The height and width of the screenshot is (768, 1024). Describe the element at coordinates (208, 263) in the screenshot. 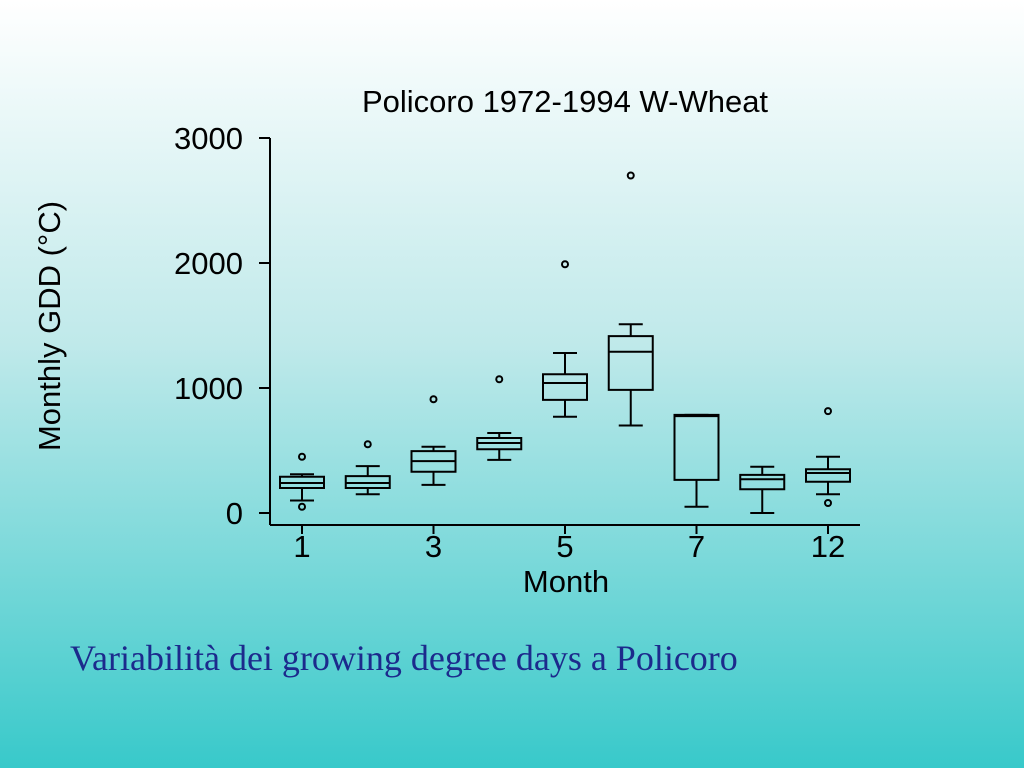

I see `y-tick-label: 2000` at that location.